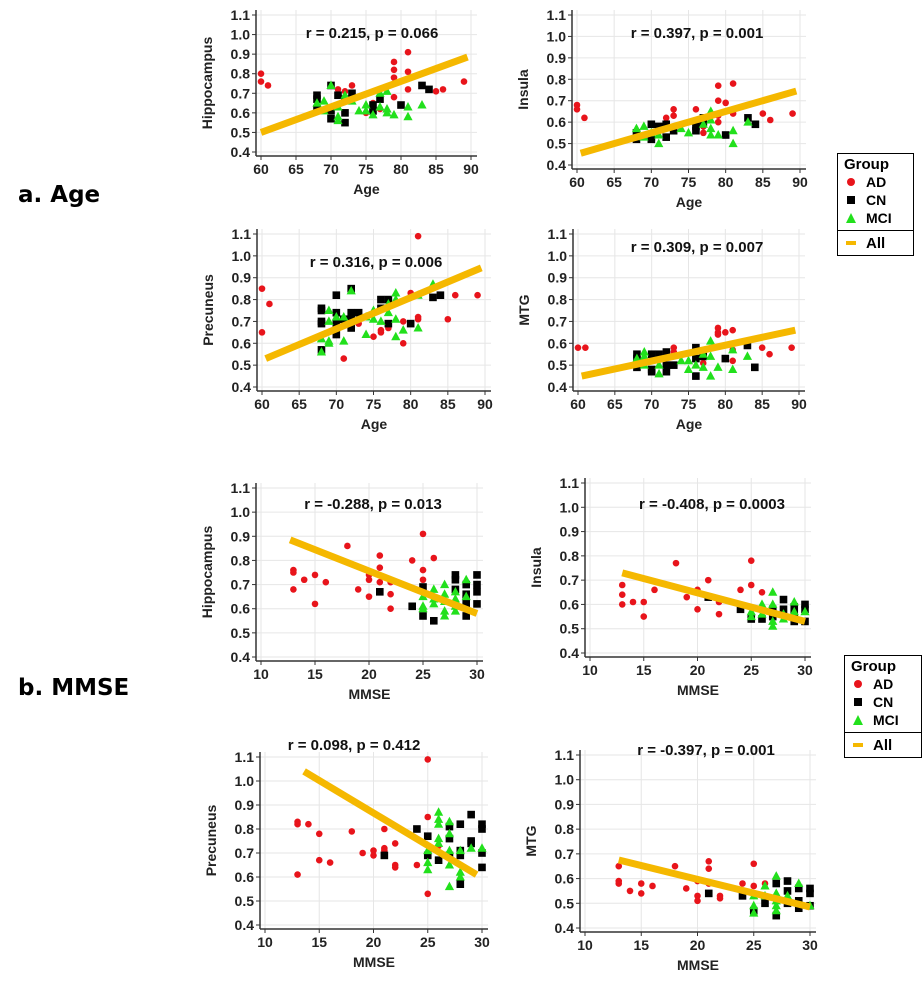 The image size is (923, 991). Describe the element at coordinates (299, 404) in the screenshot. I see `x-tick-label: 65` at that location.